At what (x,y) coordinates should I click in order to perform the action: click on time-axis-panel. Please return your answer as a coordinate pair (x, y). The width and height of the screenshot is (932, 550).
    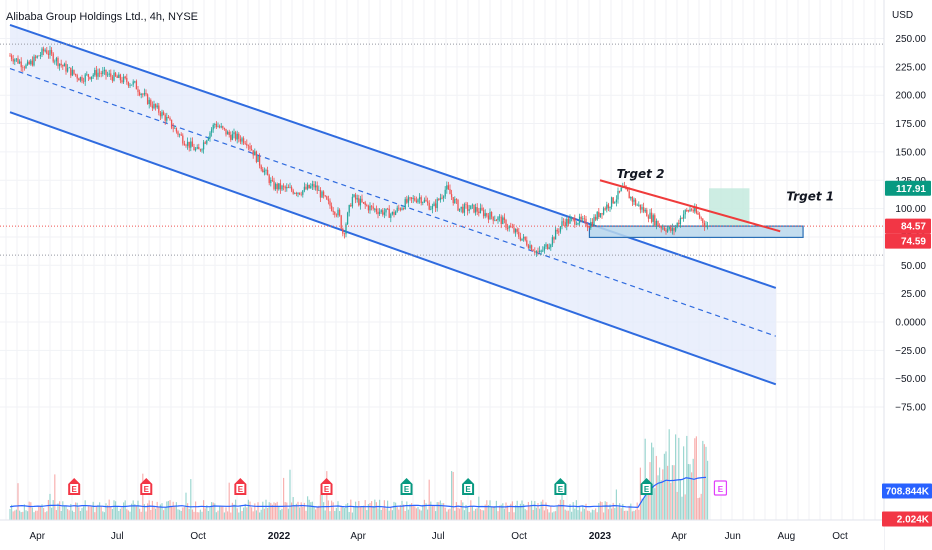
    Looking at the image, I should click on (442, 535).